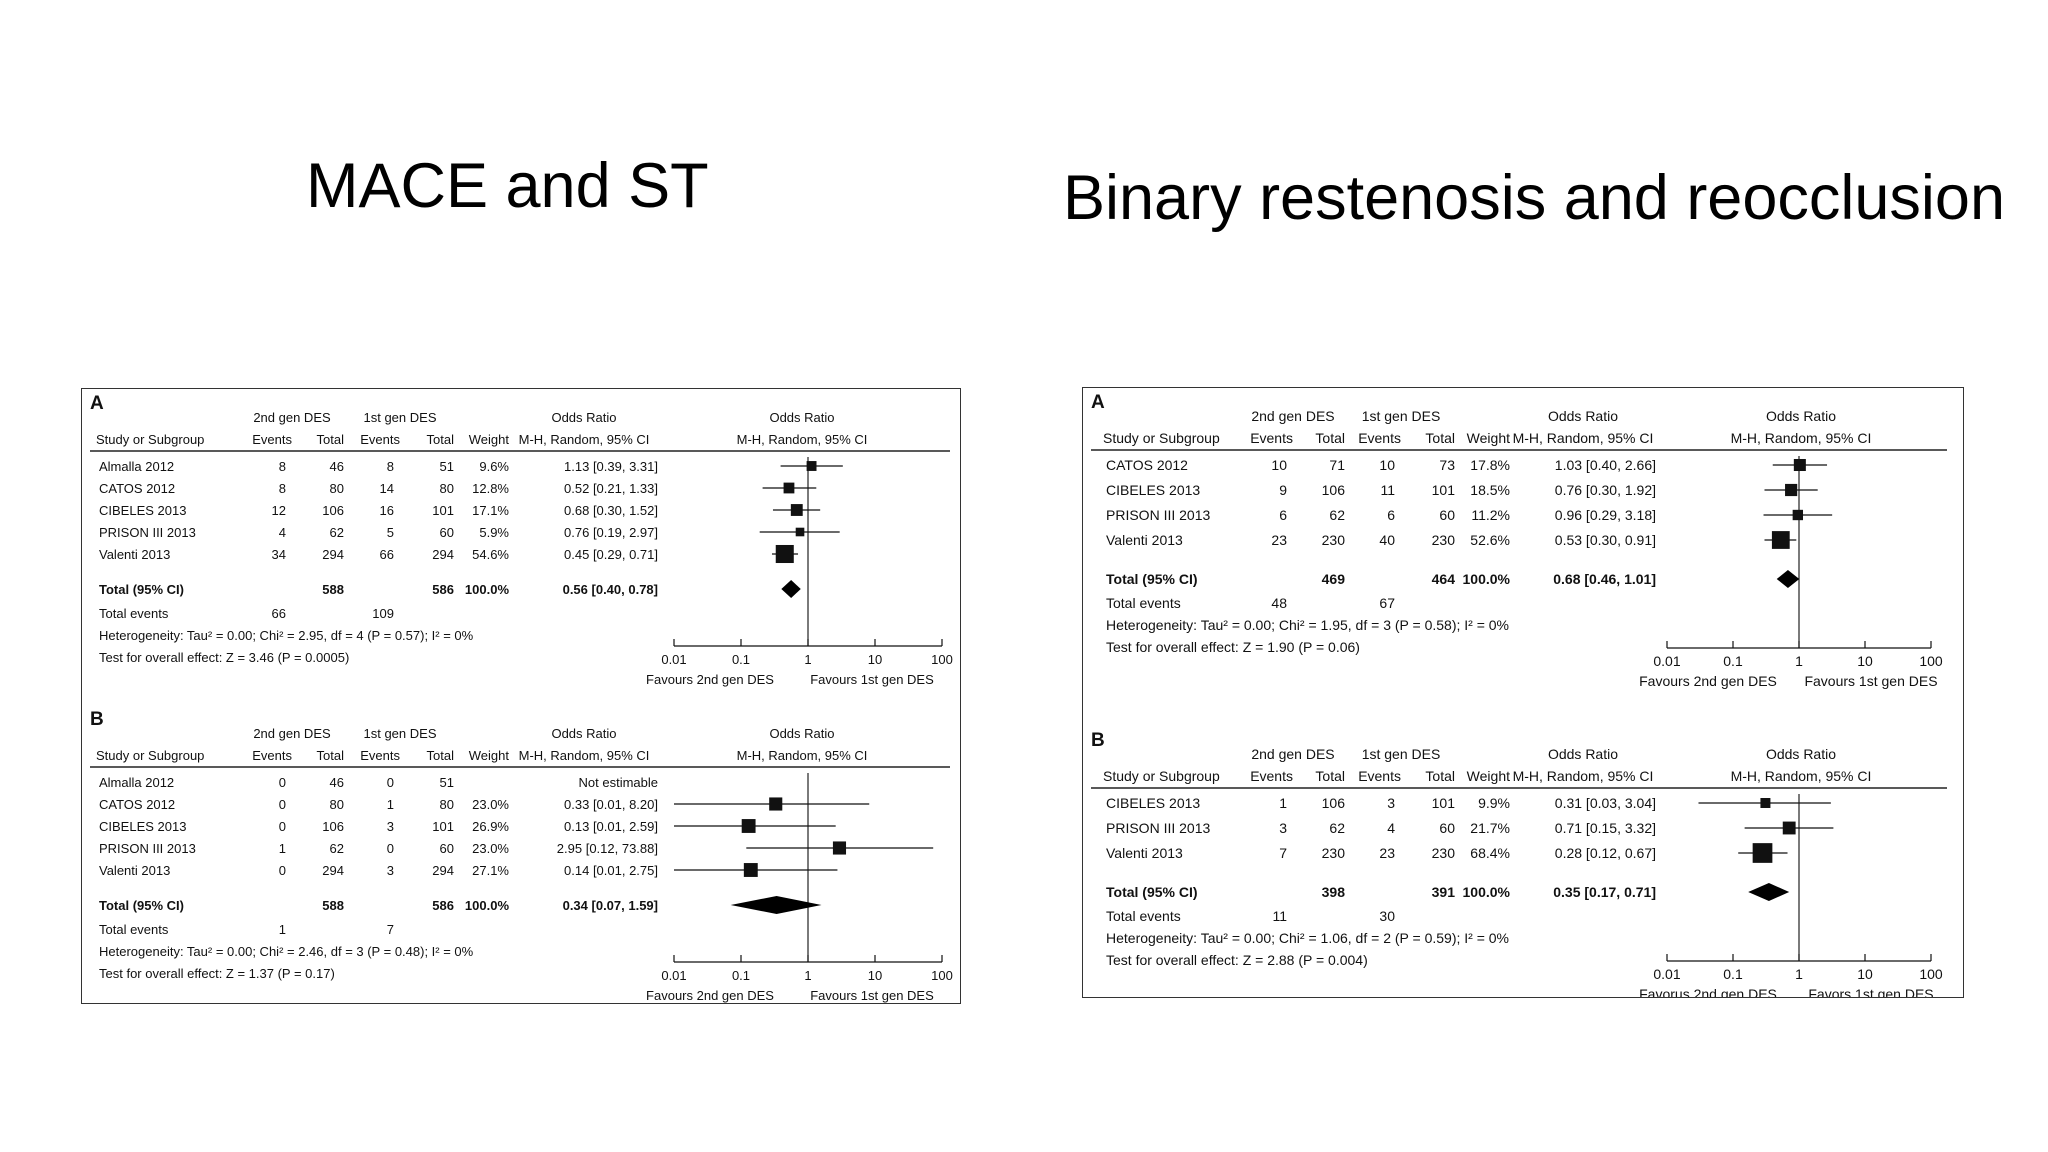  What do you see at coordinates (147, 532) in the screenshot?
I see `p0-study-name: PRISON III 2013` at bounding box center [147, 532].